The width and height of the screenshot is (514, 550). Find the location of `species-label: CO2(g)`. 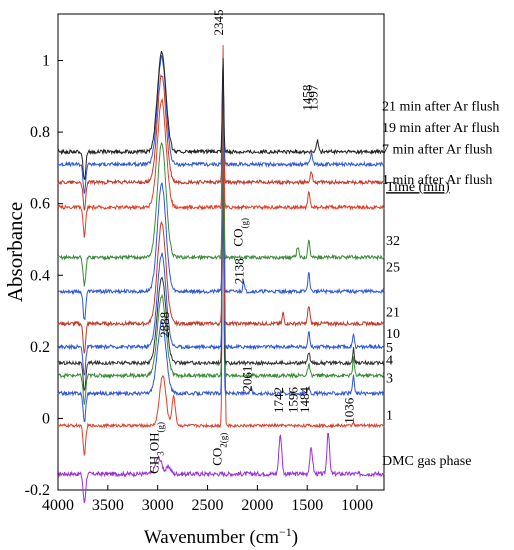

species-label: CO2(g) is located at coordinates (218, 449).